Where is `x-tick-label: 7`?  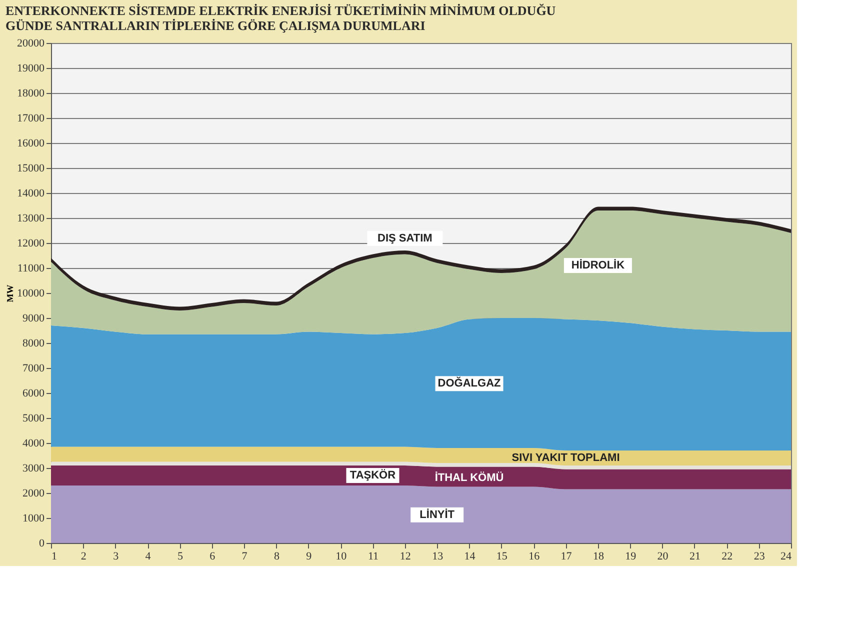
x-tick-label: 7 is located at coordinates (245, 556).